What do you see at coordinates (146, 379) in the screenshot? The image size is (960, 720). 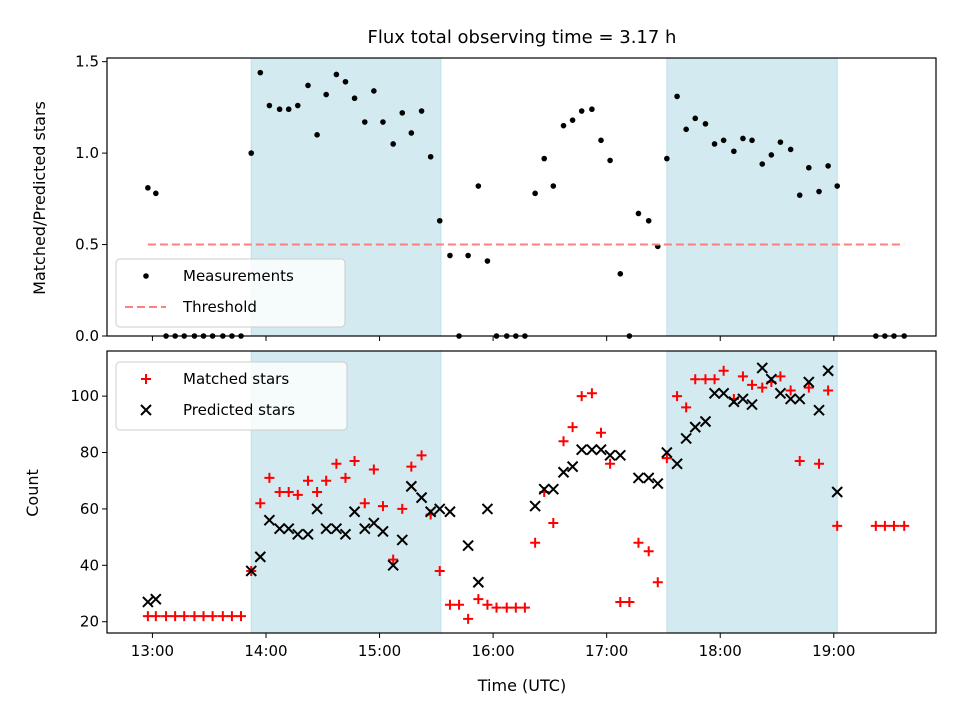 I see `legend-marker` at bounding box center [146, 379].